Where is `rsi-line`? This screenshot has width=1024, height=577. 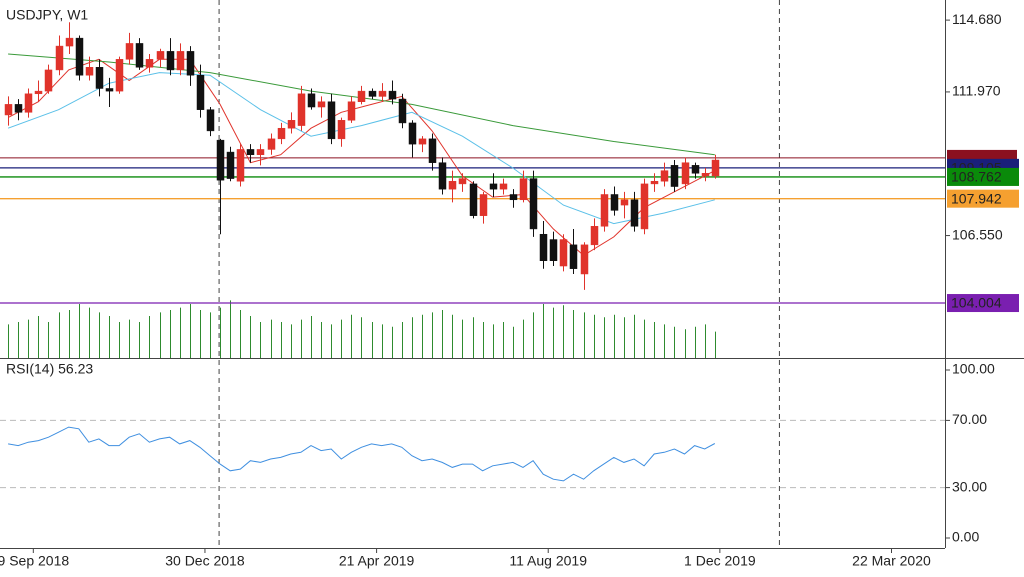
rsi-line is located at coordinates (362, 454).